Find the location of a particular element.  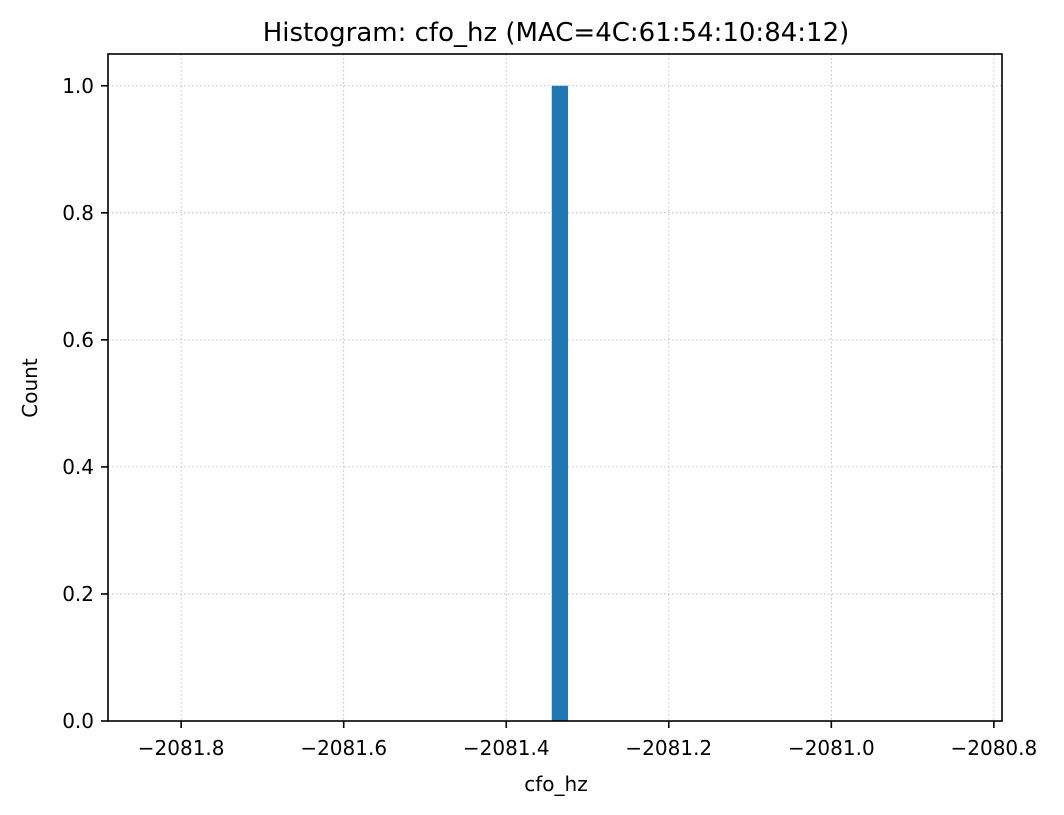

x-tick-label: −2081.8 is located at coordinates (181, 748).